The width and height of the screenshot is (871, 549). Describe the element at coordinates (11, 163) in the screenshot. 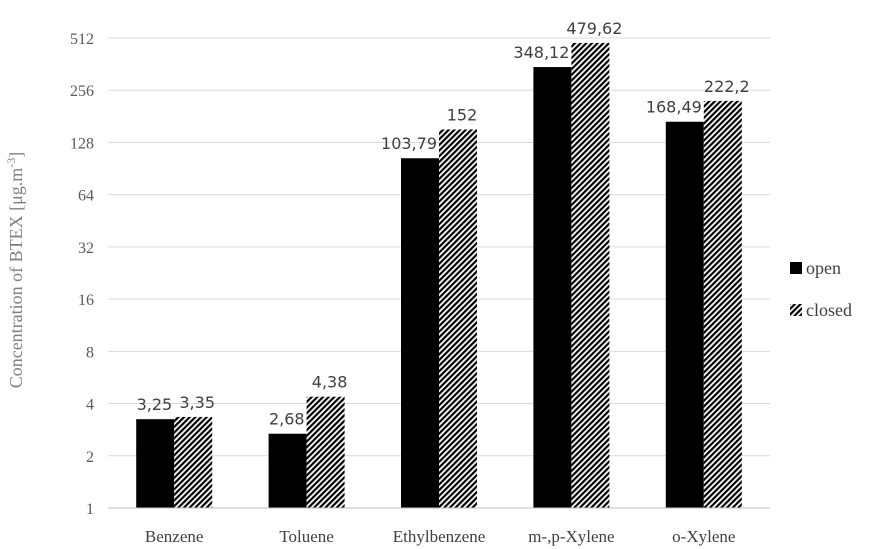

I see `y-axis-label-sup: -3` at that location.